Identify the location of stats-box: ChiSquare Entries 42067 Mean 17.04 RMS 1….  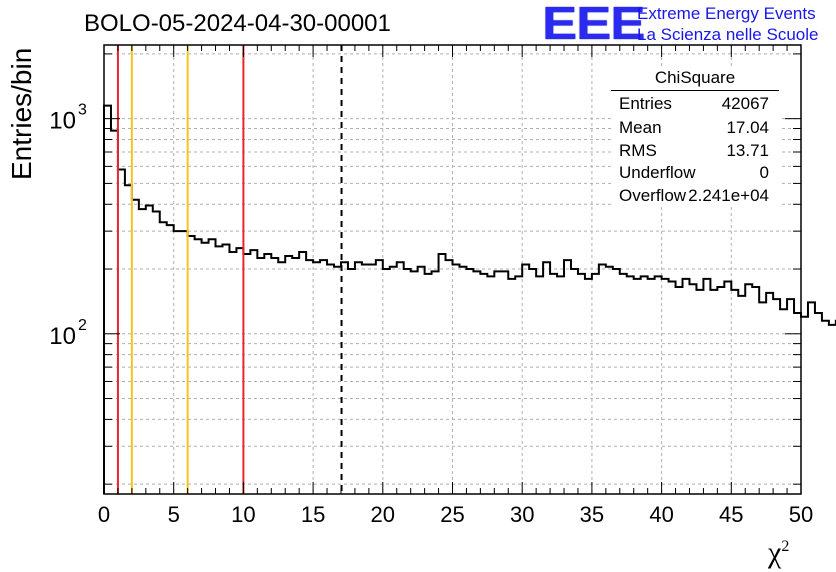
(695, 136).